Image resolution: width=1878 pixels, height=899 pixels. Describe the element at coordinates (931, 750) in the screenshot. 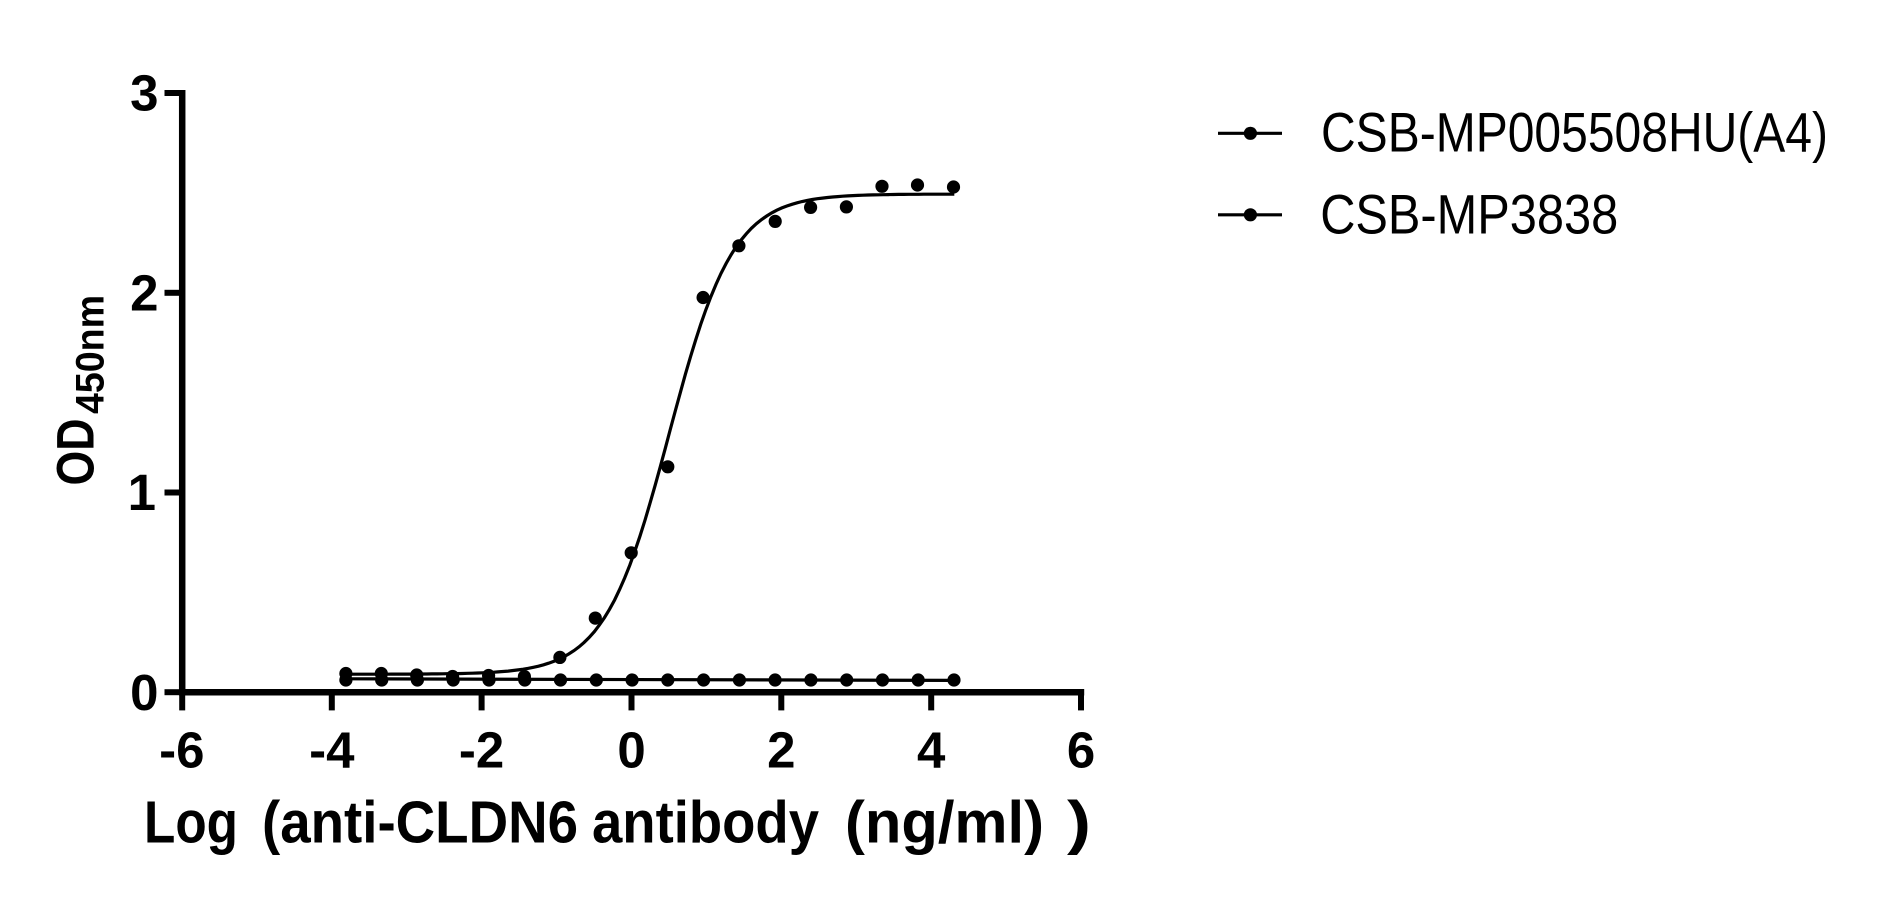

I see `svg-text: 4` at that location.